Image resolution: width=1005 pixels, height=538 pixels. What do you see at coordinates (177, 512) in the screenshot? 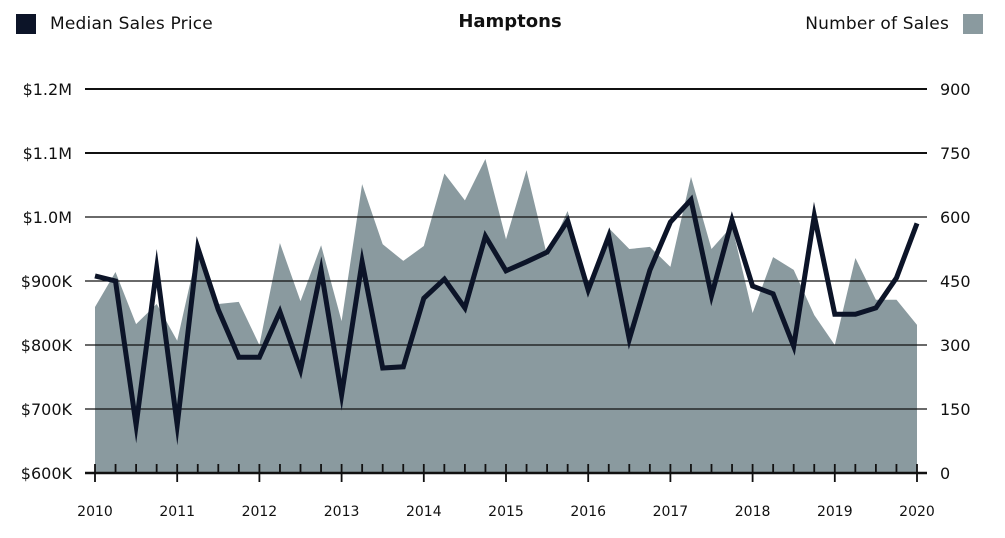
I see `x-tick-label: 2011` at bounding box center [177, 512].